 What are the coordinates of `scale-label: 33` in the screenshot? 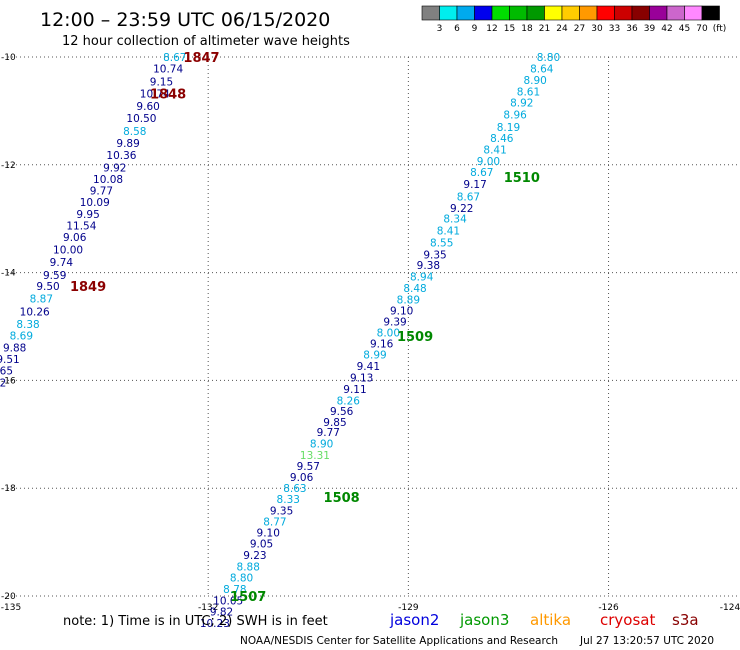 It's located at (614, 29).